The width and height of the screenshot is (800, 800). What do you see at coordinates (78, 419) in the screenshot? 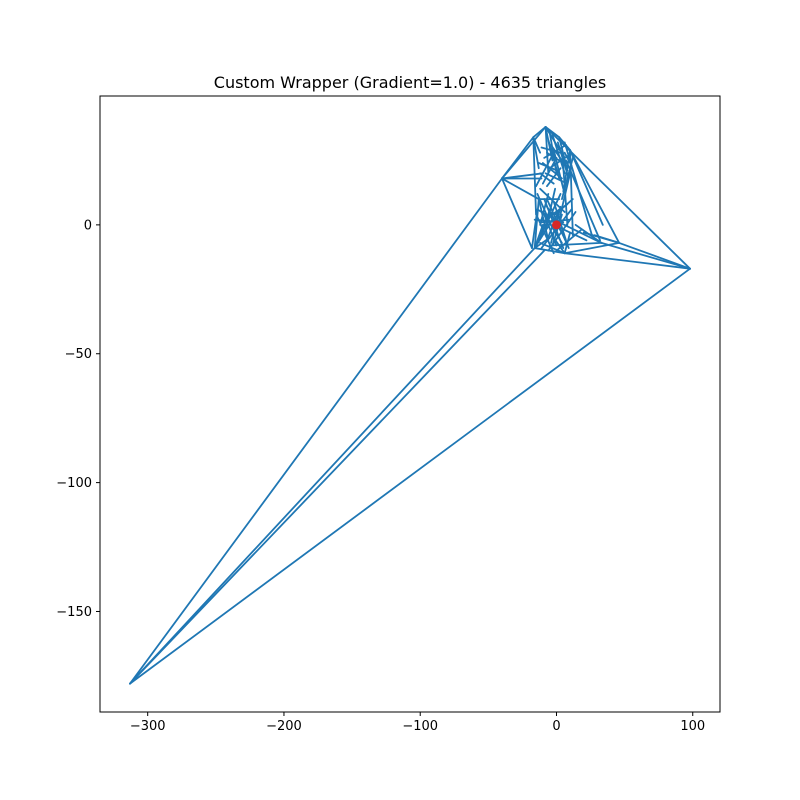
I see `y-axis: 0 −50 −100 −150` at bounding box center [78, 419].